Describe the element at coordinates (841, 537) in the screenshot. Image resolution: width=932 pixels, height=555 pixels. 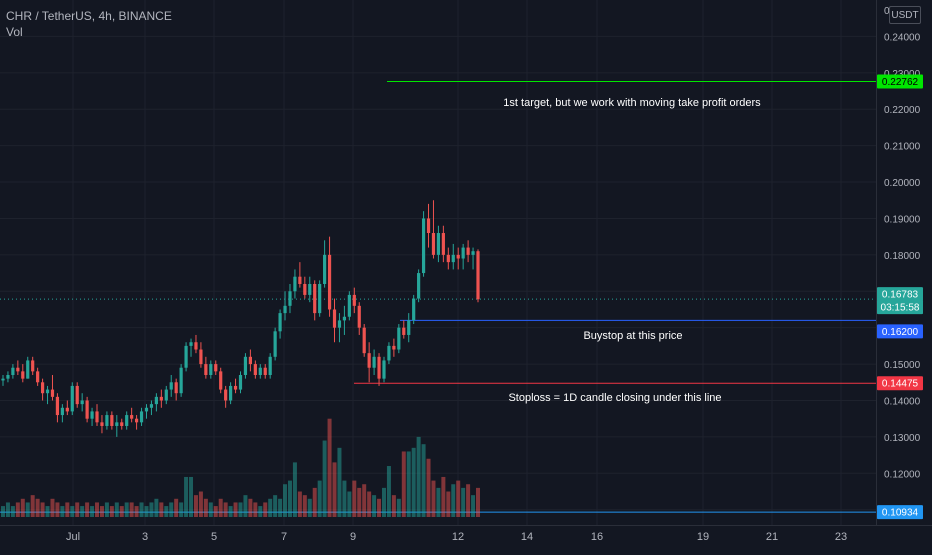
I see `time-tick-label: 23` at that location.